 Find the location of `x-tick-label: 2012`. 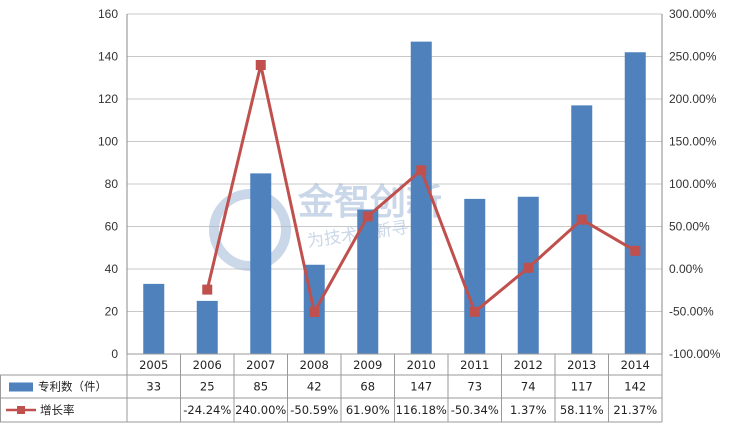

x-tick-label: 2012 is located at coordinates (528, 365).